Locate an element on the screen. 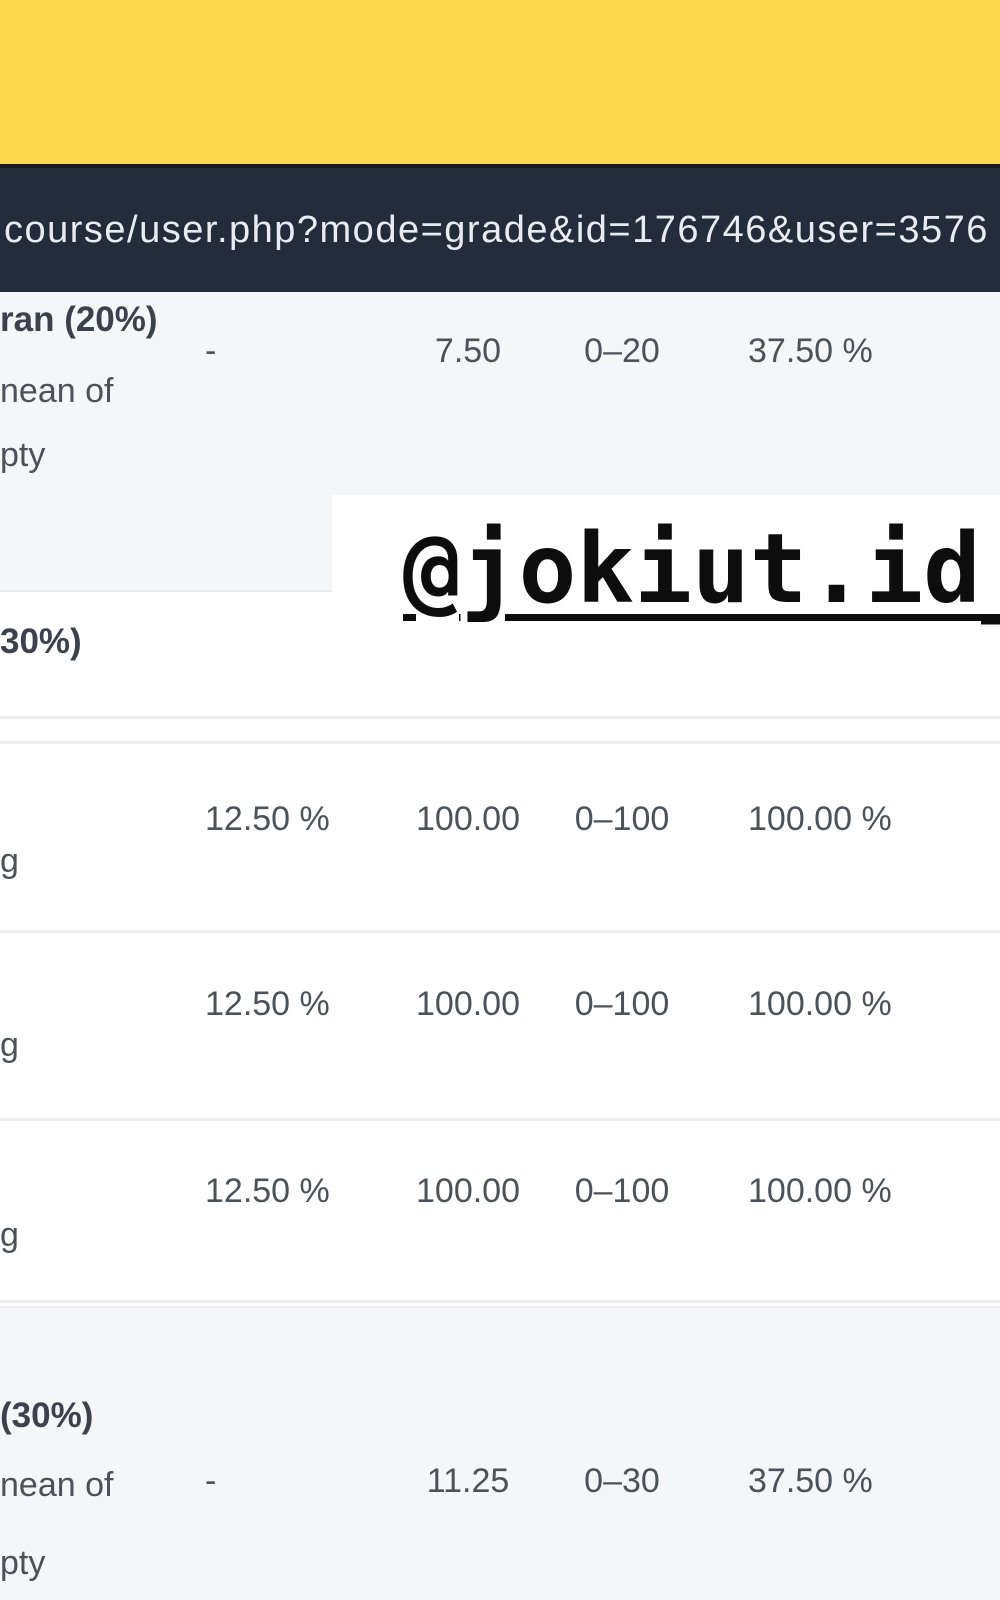 Image resolution: width=1000 pixels, height=1600 pixels. top-banner is located at coordinates (500, 82).